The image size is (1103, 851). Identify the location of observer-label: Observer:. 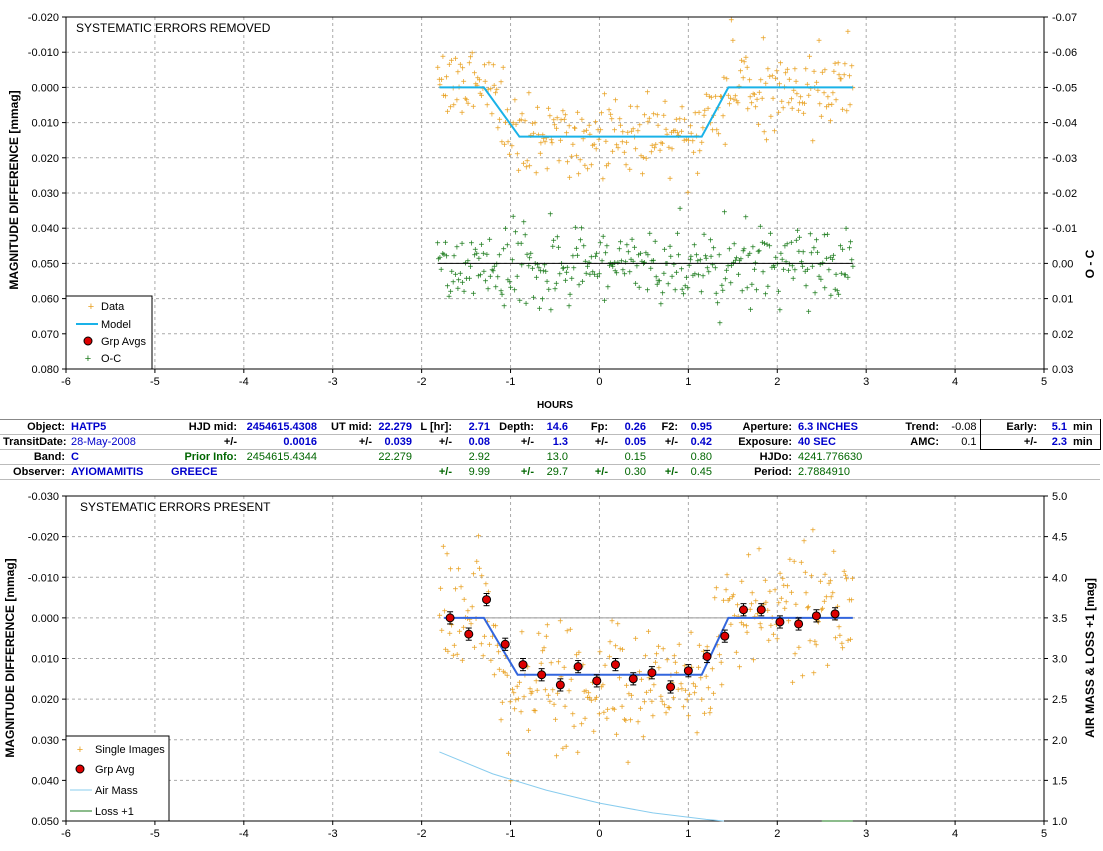
(39, 472).